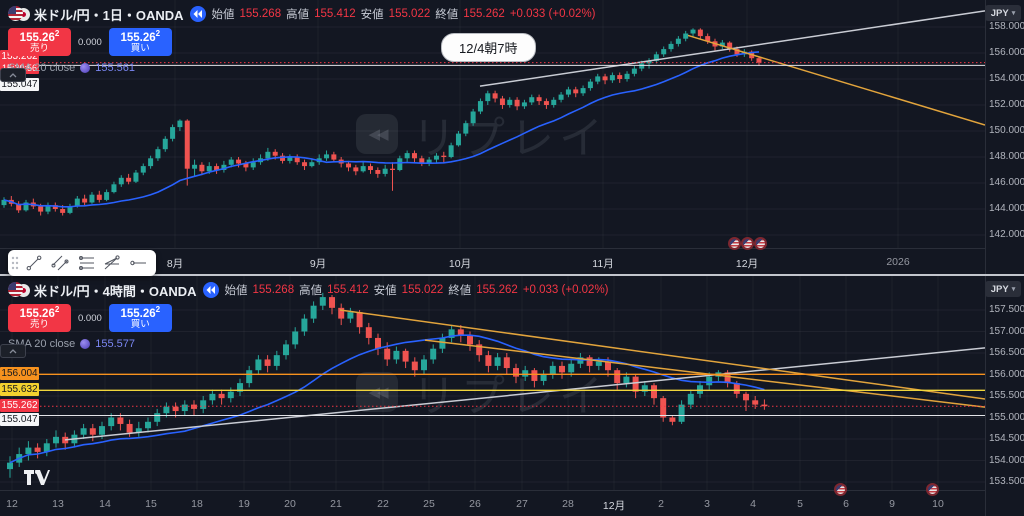  Describe the element at coordinates (1006, 481) in the screenshot. I see `price-tick-label: 153.500` at that location.